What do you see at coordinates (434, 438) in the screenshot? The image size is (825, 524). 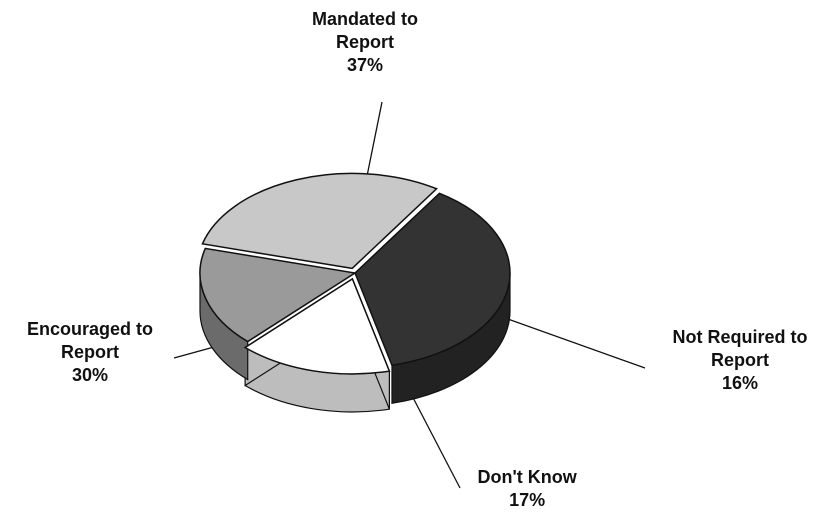 I see `leader-line-don-t-know` at bounding box center [434, 438].